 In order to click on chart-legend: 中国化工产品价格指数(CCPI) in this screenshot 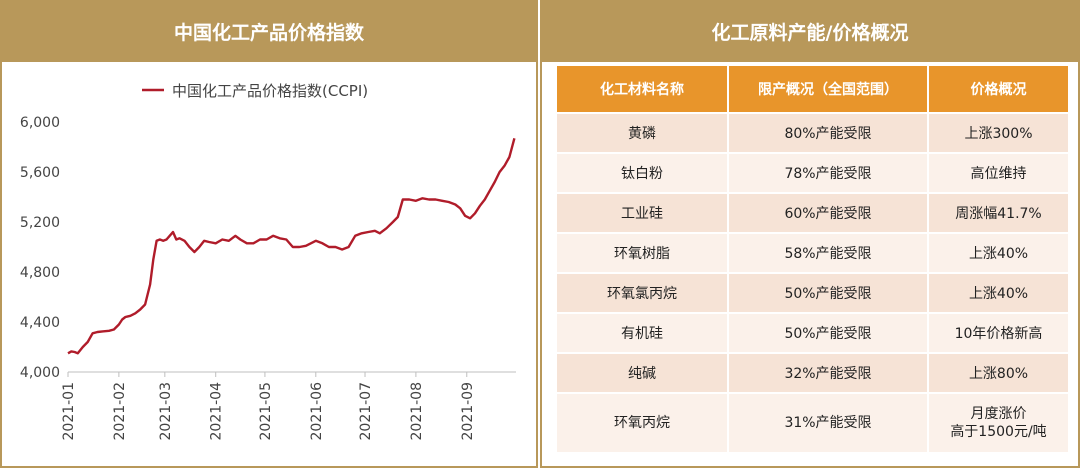, I will do `click(255, 91)`.